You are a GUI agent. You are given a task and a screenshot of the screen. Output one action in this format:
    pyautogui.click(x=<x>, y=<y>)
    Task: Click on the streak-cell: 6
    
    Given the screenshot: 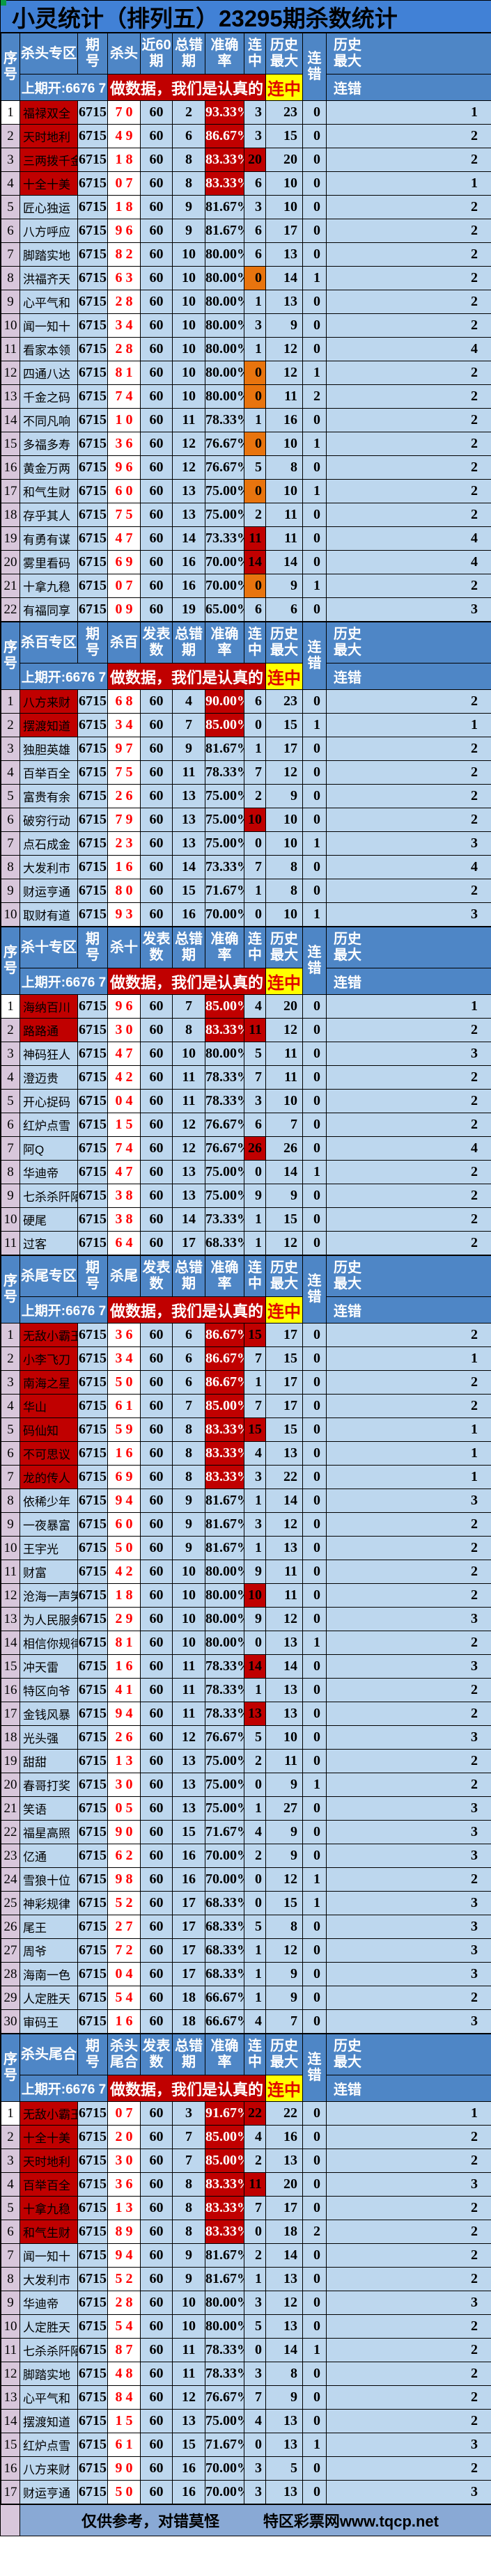 What is the action you would take?
    pyautogui.click(x=255, y=183)
    